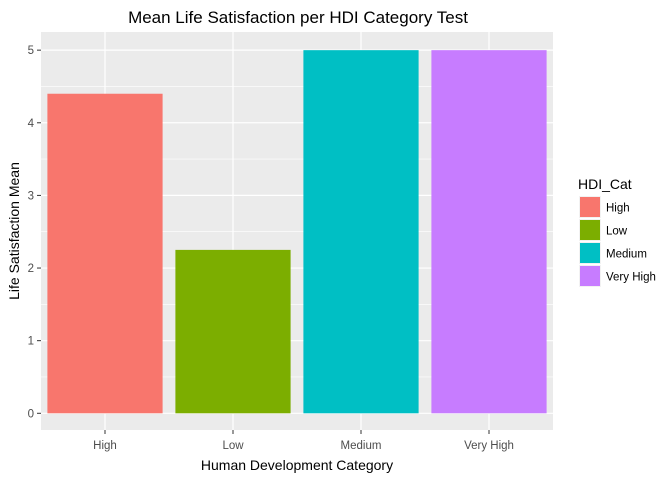 The image size is (672, 480). Describe the element at coordinates (233, 446) in the screenshot. I see `x-tick-label: Low` at that location.